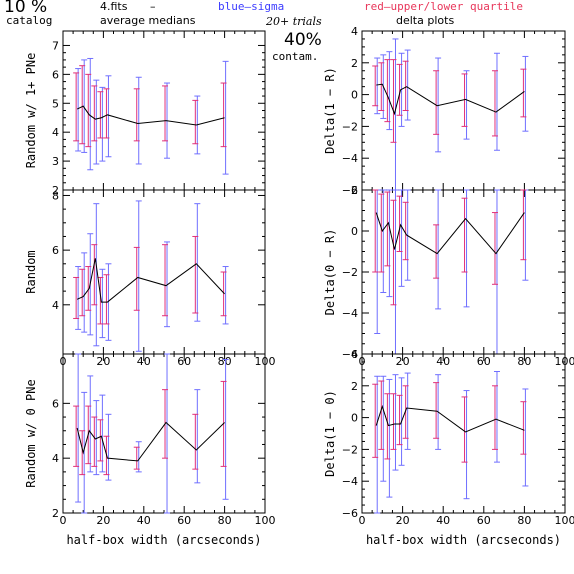 This screenshot has height=574, width=574. Describe the element at coordinates (362, 520) in the screenshot. I see `panel-right-bottom-xtick-label: 0` at that location.